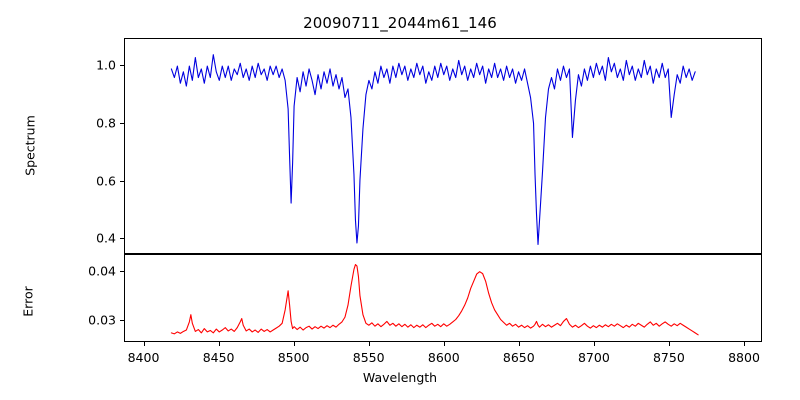  I want to click on error-y-axis-label: Error, so click(28, 301).